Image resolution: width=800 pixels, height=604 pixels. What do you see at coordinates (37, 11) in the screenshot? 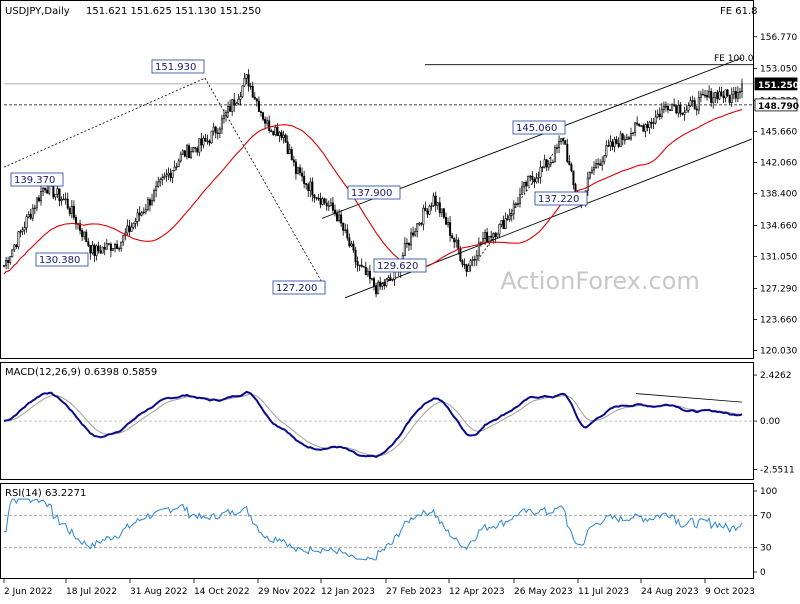
I see `symbol-header: USDJPY,Daily` at bounding box center [37, 11].